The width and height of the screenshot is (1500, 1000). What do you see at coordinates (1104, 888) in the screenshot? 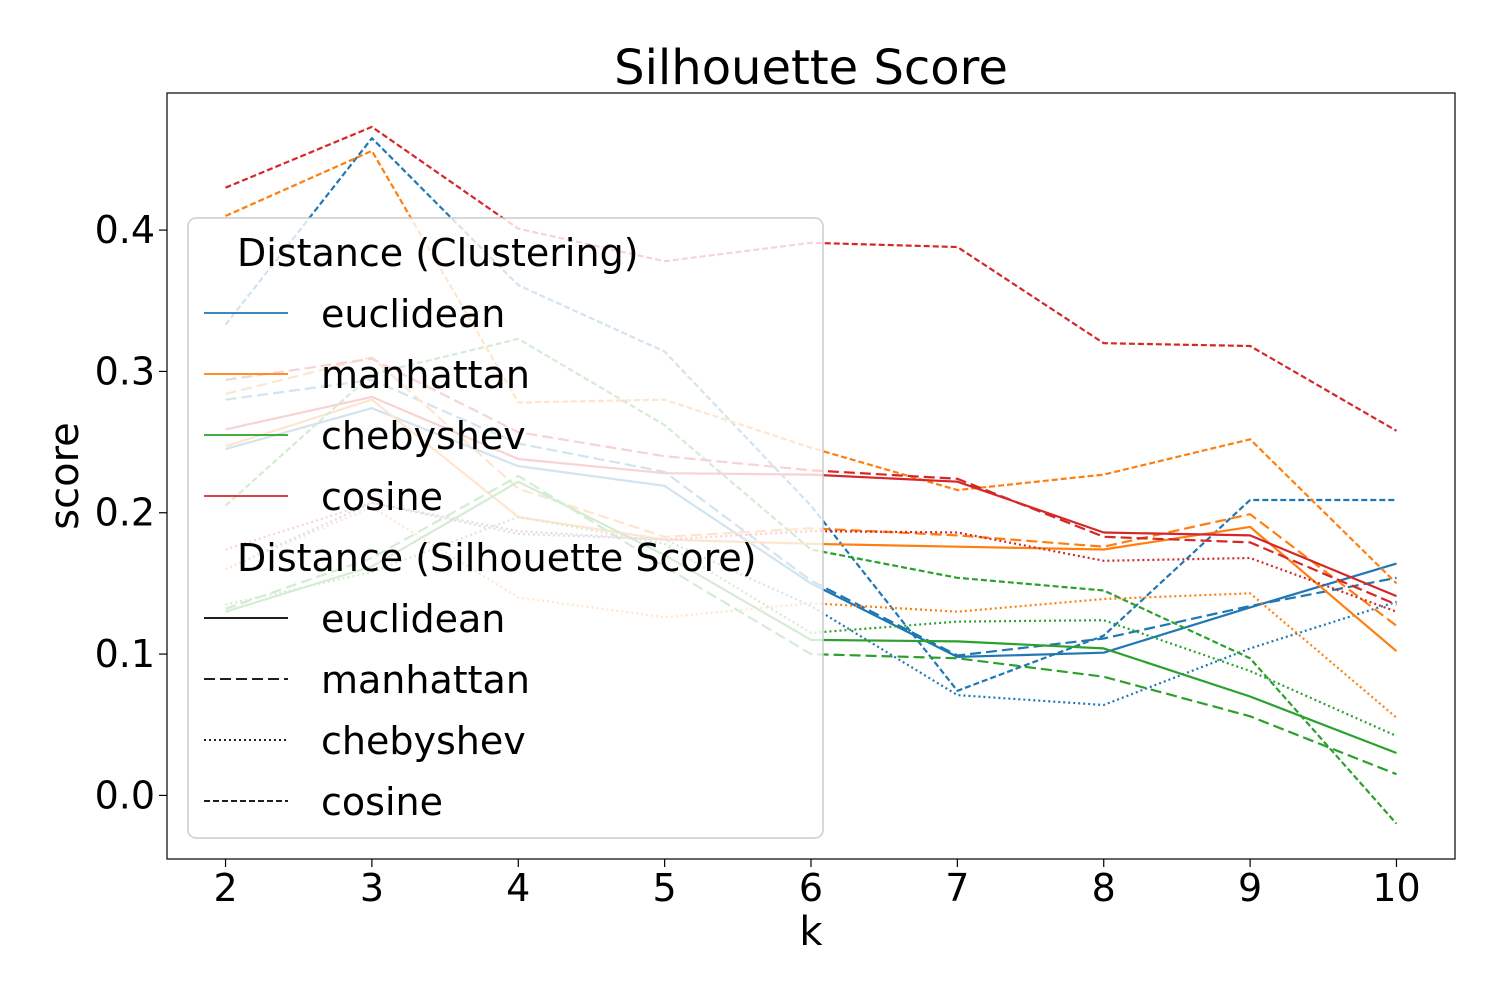
I see `x-tick-label: 8` at bounding box center [1104, 888].